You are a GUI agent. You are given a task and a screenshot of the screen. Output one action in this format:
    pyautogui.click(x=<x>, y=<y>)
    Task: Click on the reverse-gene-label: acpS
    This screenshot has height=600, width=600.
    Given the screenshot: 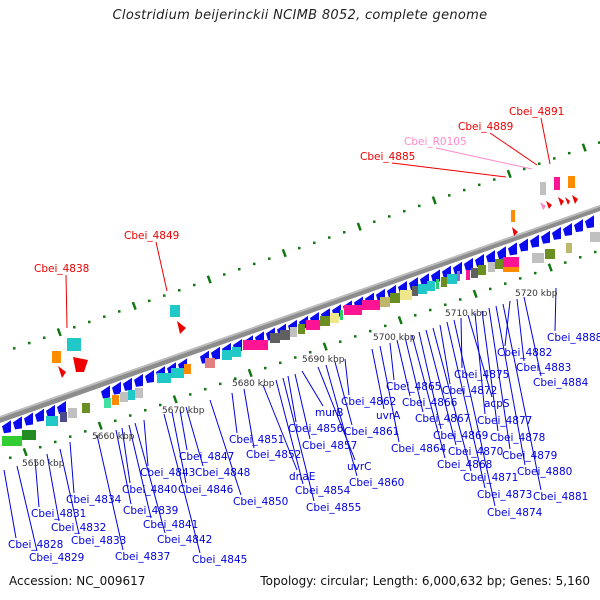 What is the action you would take?
    pyautogui.click(x=497, y=404)
    